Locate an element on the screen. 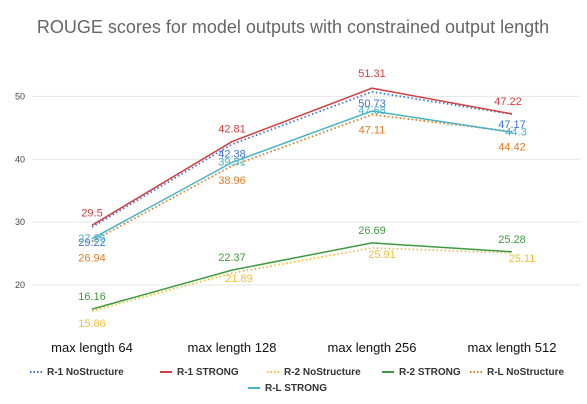  data-label: 47.17 is located at coordinates (512, 125).